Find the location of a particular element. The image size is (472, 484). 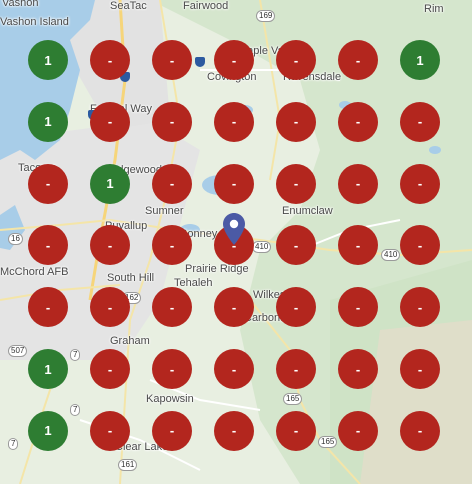

grid-dot-r1-c1: 1 is located at coordinates (48, 60).